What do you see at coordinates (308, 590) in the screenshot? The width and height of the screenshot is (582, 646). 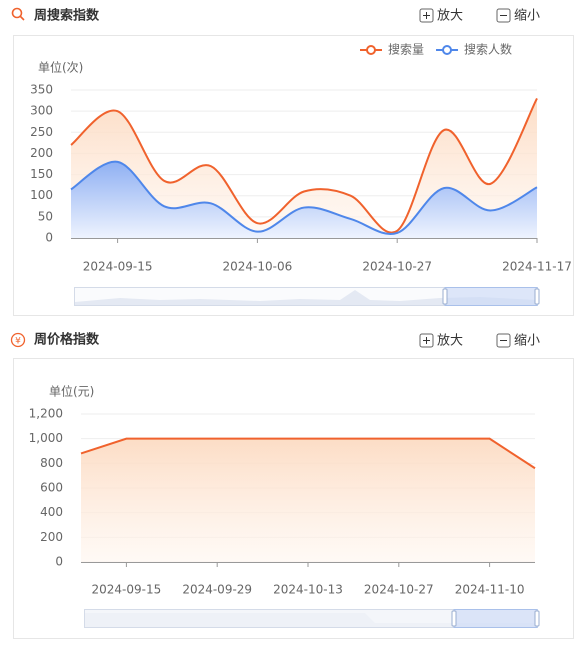 I see `x-tick-label: 2024-10-13` at bounding box center [308, 590].